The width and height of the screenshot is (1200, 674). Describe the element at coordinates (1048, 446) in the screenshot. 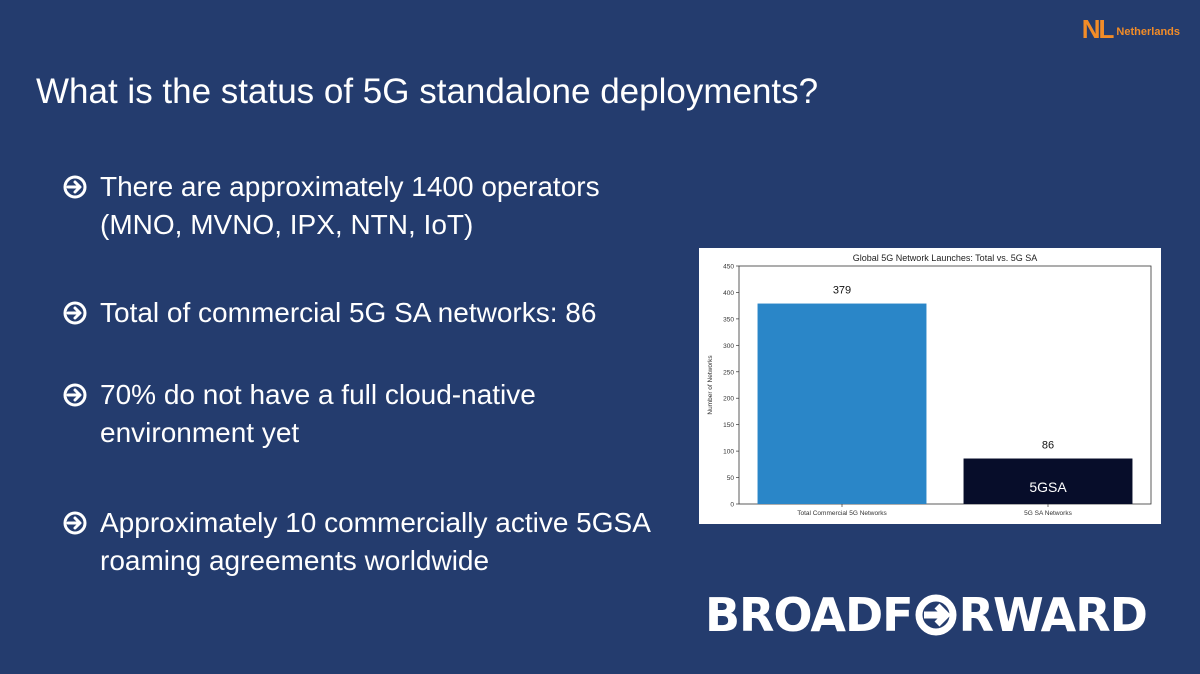

I see `bar-value-label: 86` at that location.